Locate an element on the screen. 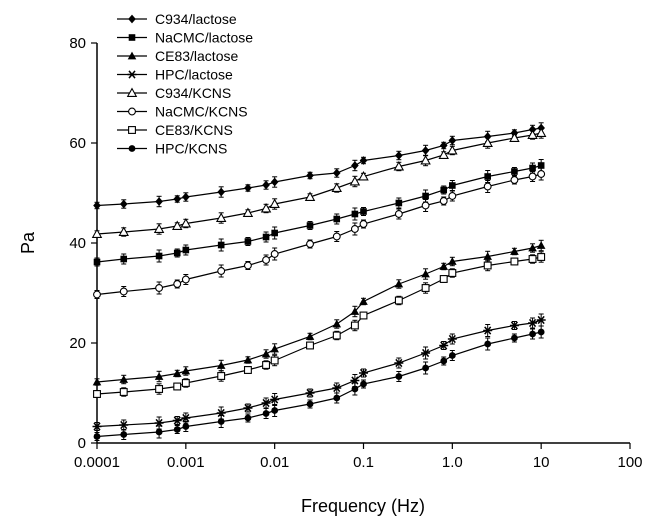 This screenshot has height=520, width=657. legend-item: CE83/KCNS is located at coordinates (175, 130).